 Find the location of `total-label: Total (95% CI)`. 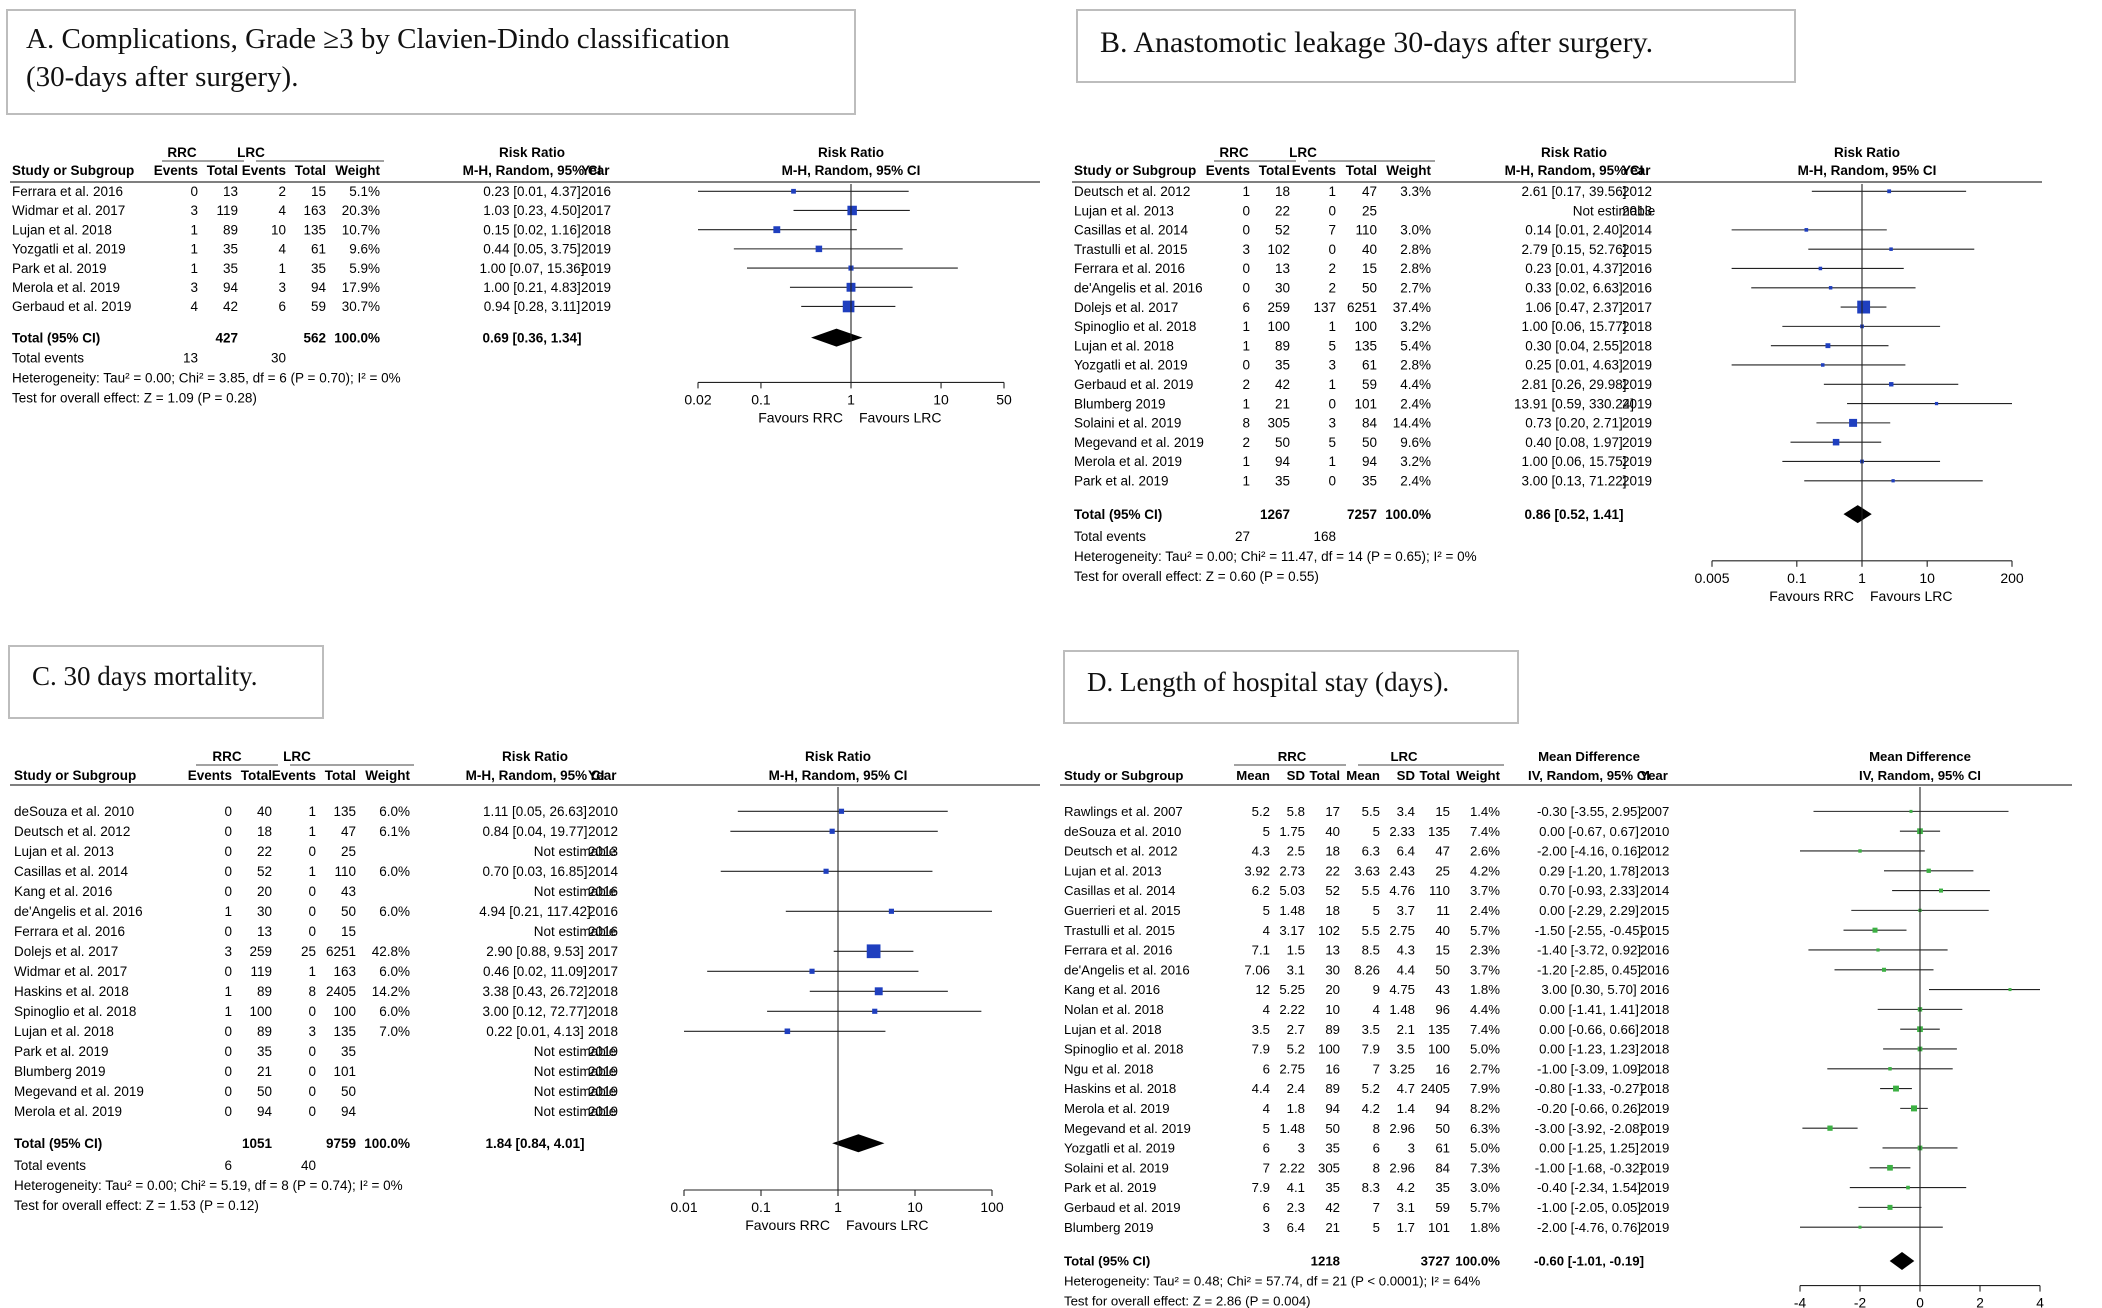

total-label: Total (95% CI) is located at coordinates (56, 337).